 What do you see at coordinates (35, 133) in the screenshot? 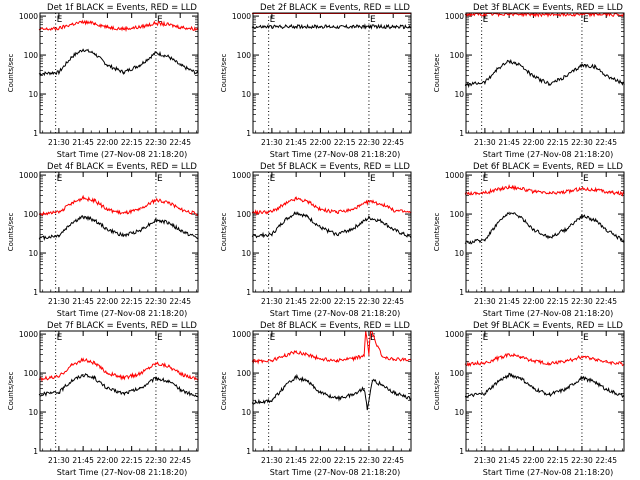
I see `y-tick-label: 1` at bounding box center [35, 133].